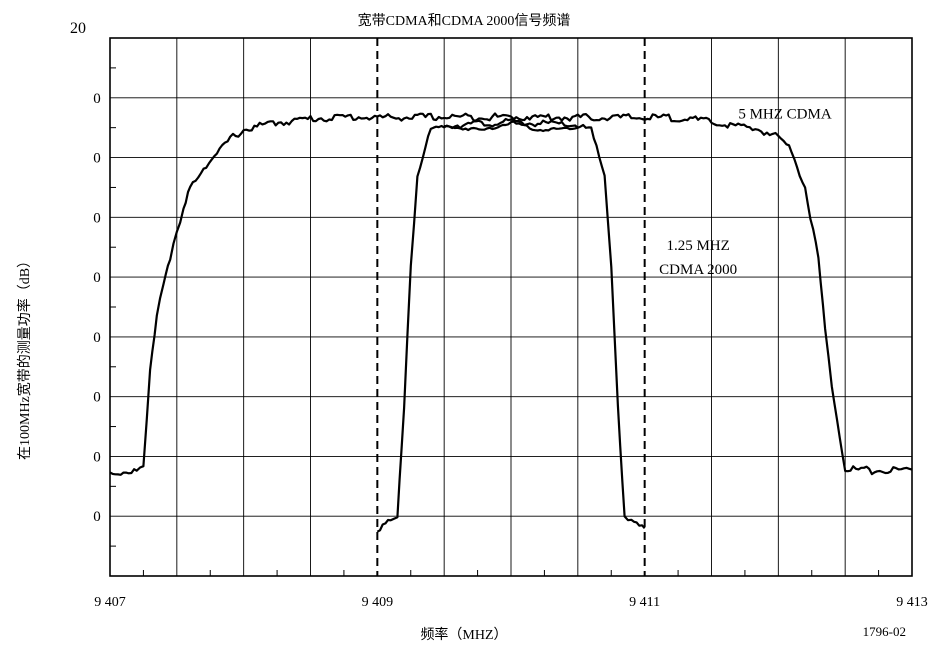 Image resolution: width=928 pixels, height=650 pixels. Describe the element at coordinates (884, 631) in the screenshot. I see `figure-id: 1796-02` at that location.